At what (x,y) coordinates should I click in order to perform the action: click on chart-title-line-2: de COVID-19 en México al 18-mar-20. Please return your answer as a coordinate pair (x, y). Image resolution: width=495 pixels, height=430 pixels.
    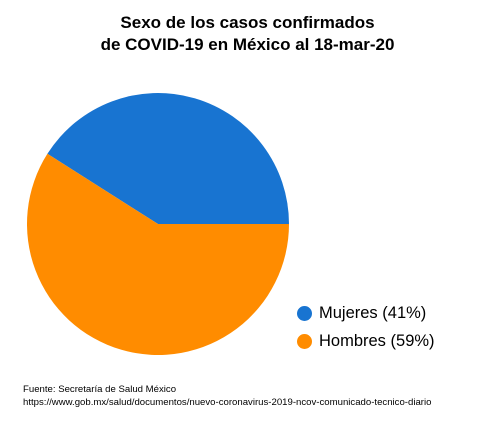
    Looking at the image, I should click on (247, 44).